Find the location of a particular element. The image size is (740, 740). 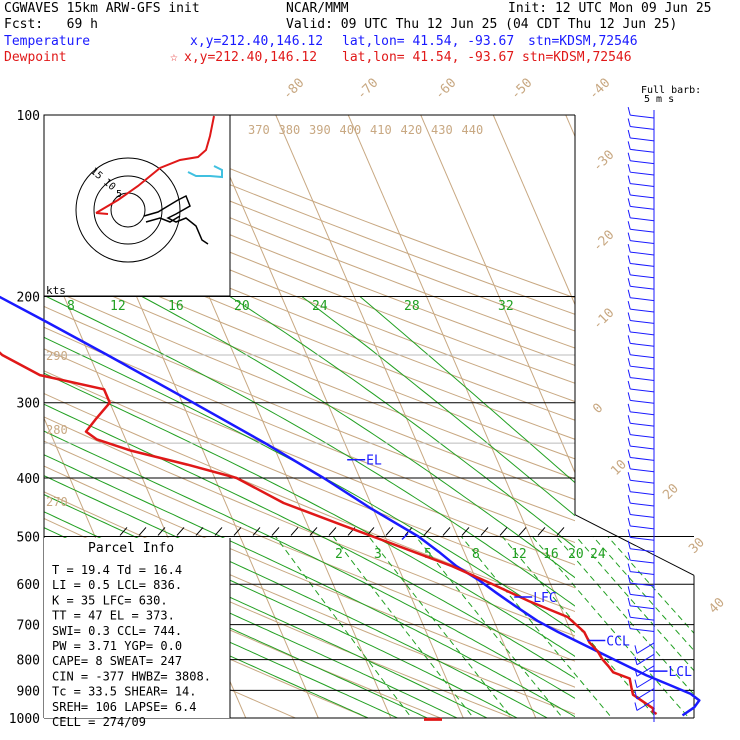

hodograph-upper-trace is located at coordinates (155, 164).